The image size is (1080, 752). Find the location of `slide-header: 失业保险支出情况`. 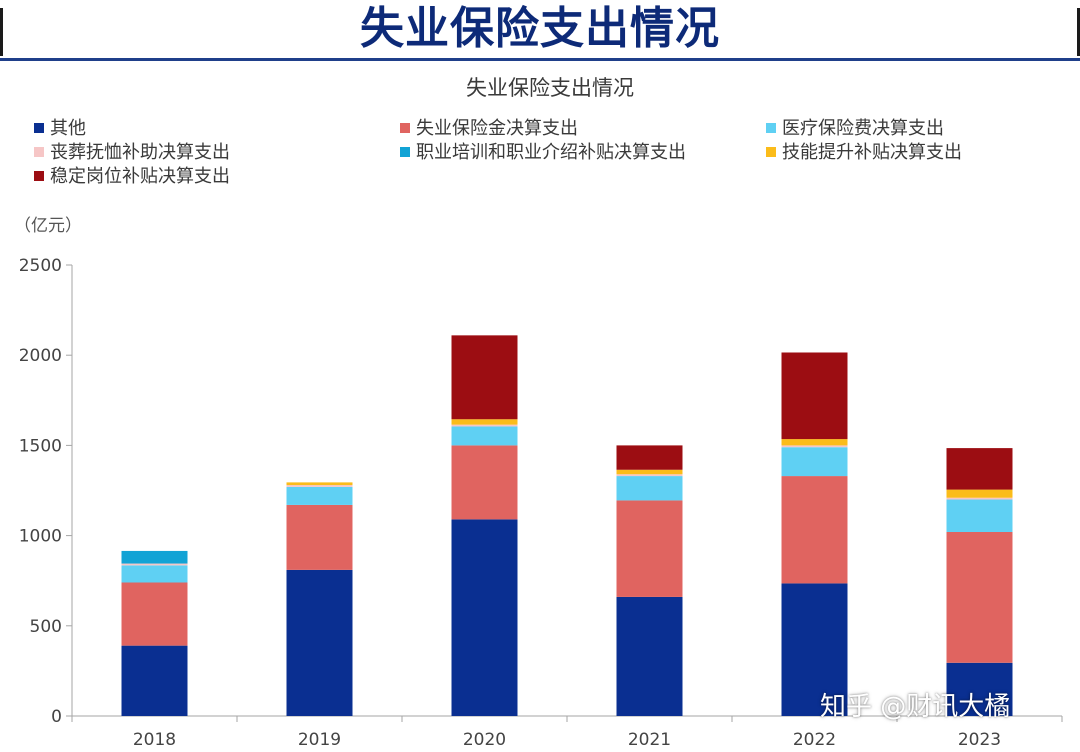

slide-header: 失业保险支出情况 is located at coordinates (540, 32).